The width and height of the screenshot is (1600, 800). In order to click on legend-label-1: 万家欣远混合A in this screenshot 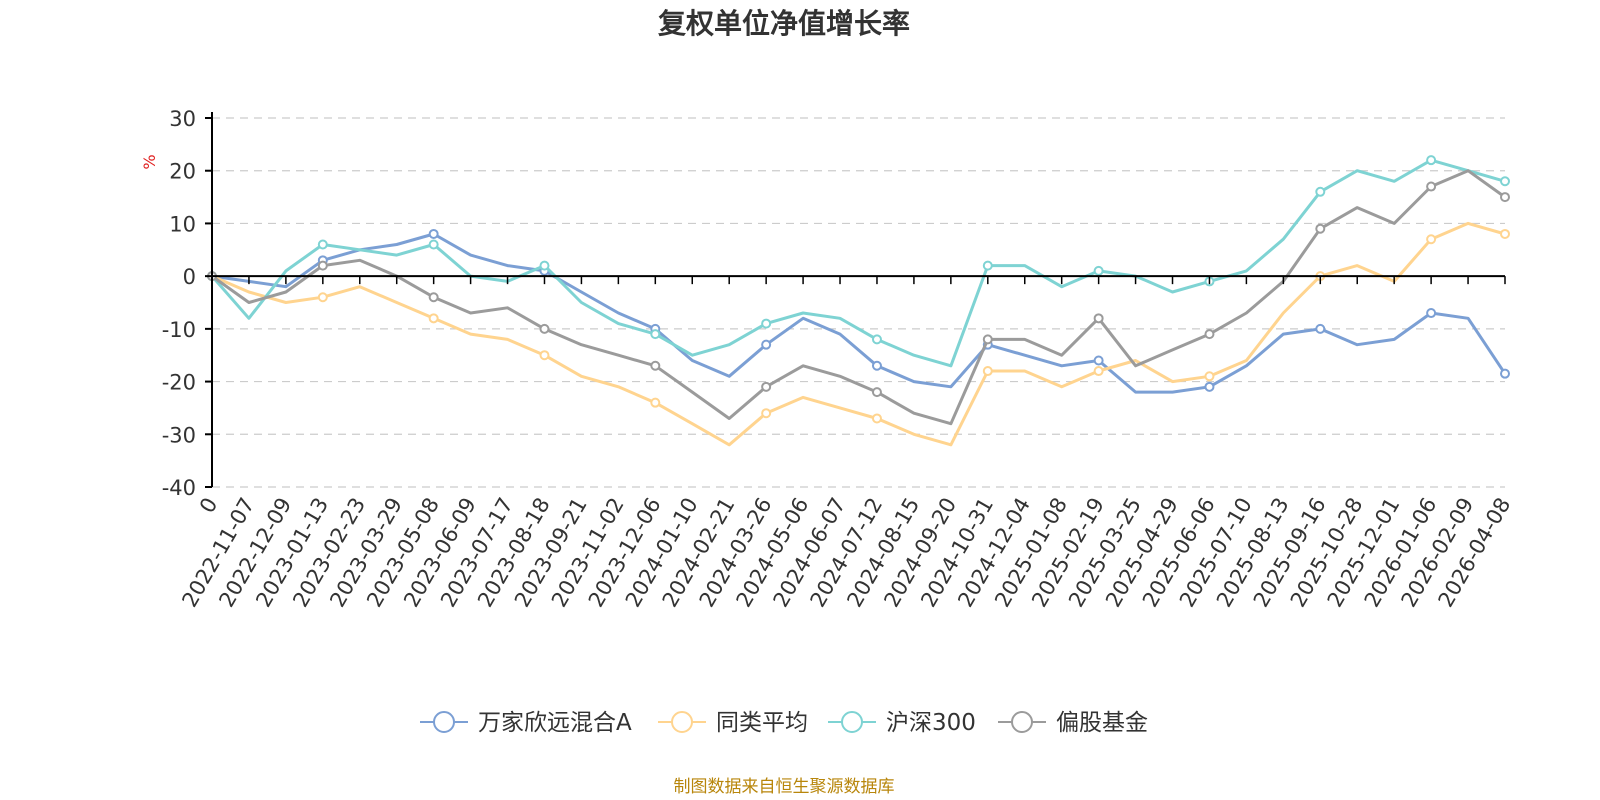, I will do `click(555, 723)`.